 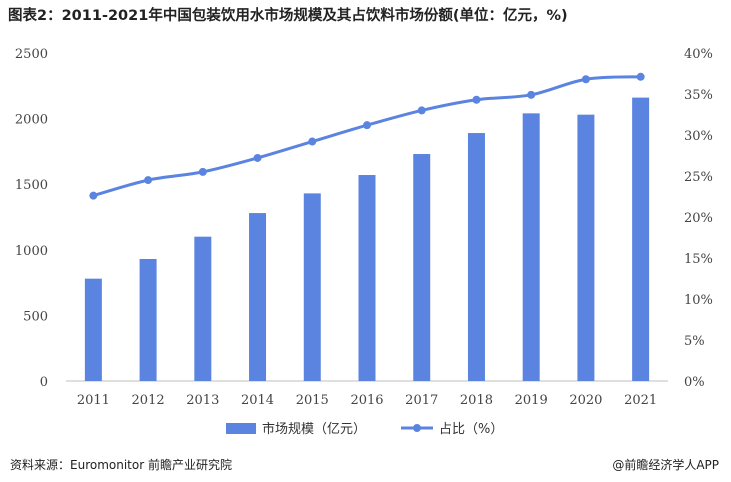 I want to click on x-tick-label: 2016, so click(x=366, y=400).